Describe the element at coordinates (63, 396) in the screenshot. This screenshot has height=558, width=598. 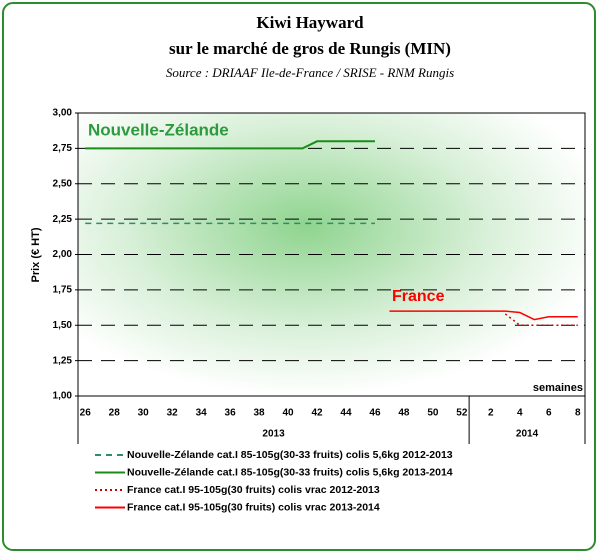
I see `y-tick-label: 1,00` at that location.